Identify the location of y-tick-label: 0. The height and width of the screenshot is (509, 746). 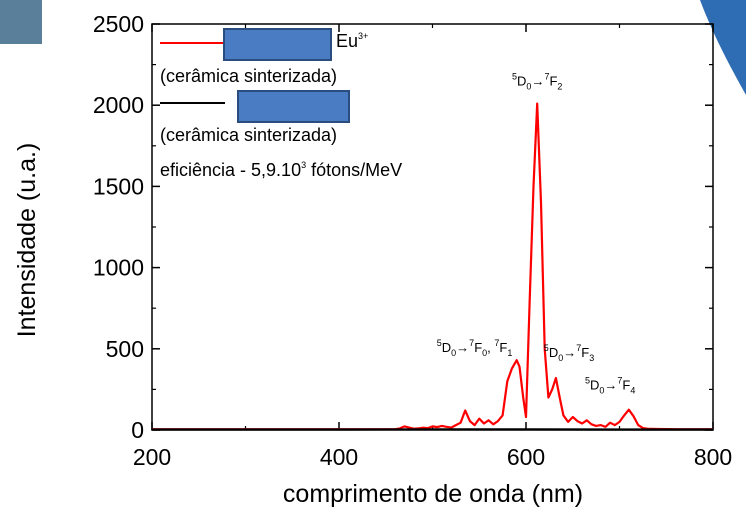
(137, 430).